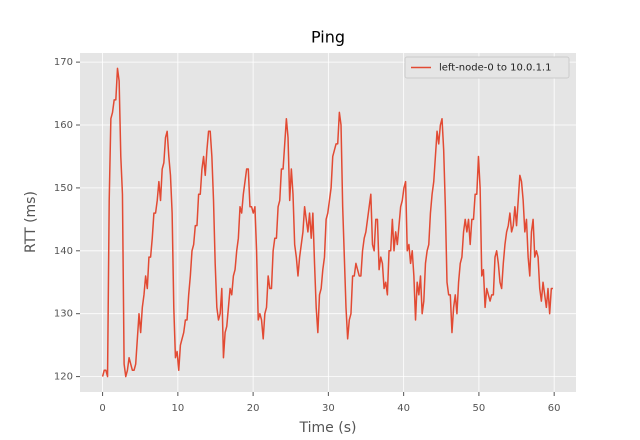 The image size is (640, 440). Describe the element at coordinates (328, 408) in the screenshot. I see `x-tick-label: 30` at that location.